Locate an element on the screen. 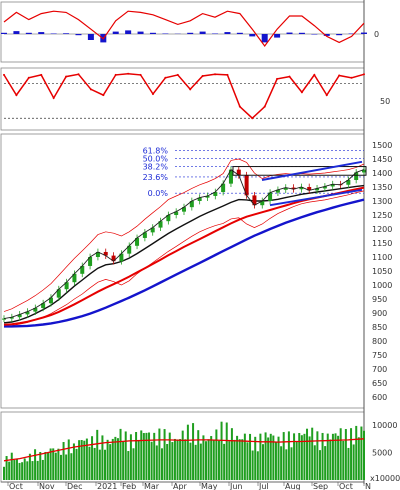  y-tick-label: 1300 is located at coordinates (382, 201).